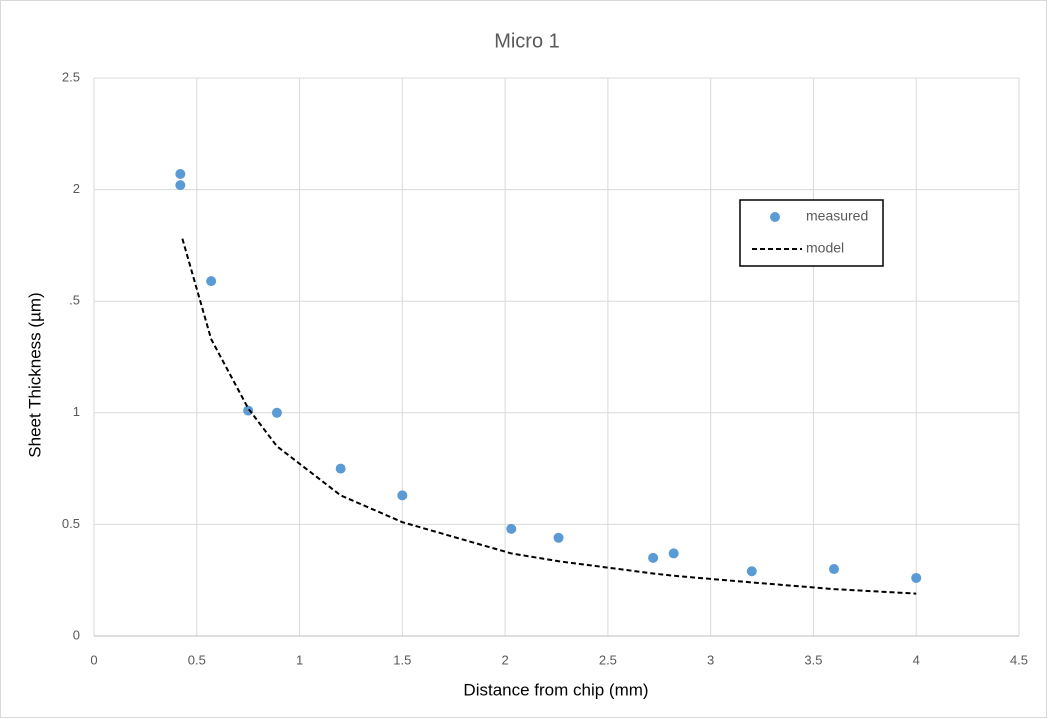 This screenshot has height=719, width=1048. Describe the element at coordinates (916, 659) in the screenshot. I see `x-tick-label: 4` at that location.